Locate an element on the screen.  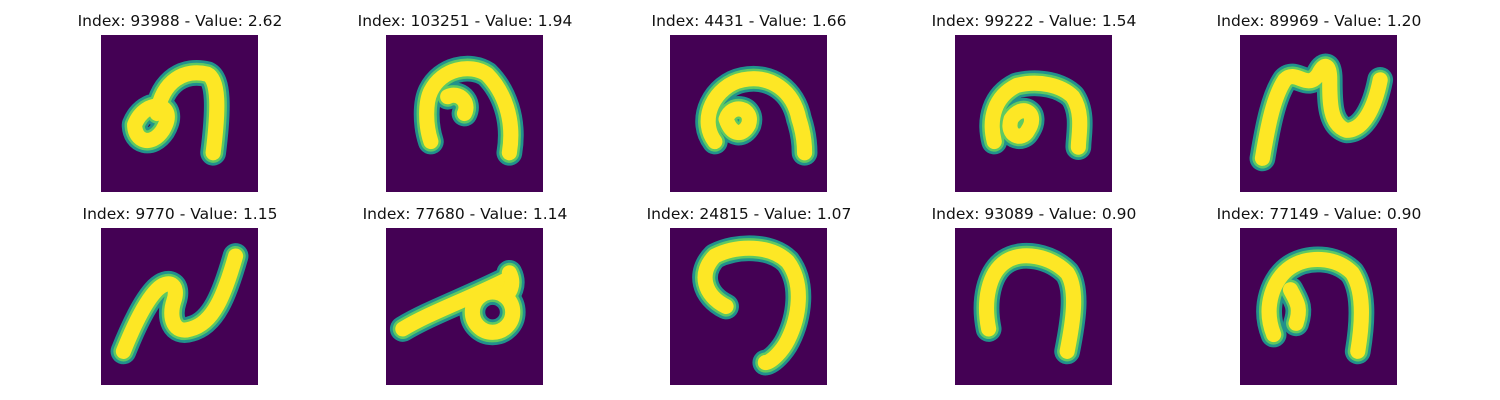
sample-panel: Index: 9770 - Value: 1.15 is located at coordinates (180, 289).